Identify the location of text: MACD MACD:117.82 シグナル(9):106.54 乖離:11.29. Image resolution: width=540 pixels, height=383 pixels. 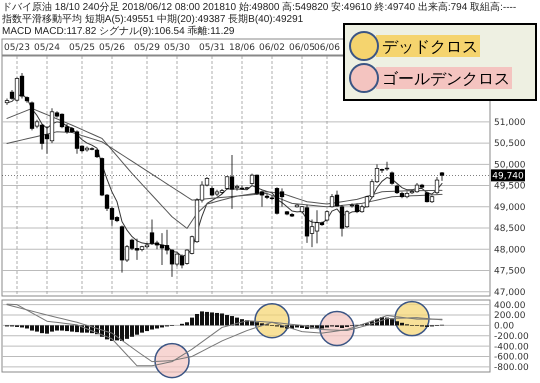
(118, 31).